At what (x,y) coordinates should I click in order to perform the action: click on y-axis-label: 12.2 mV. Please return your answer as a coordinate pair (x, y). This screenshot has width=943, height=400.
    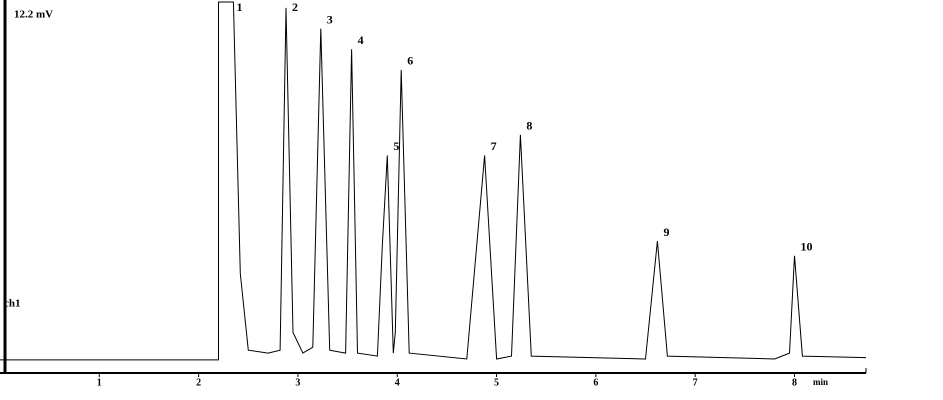
    Looking at the image, I should click on (33, 15).